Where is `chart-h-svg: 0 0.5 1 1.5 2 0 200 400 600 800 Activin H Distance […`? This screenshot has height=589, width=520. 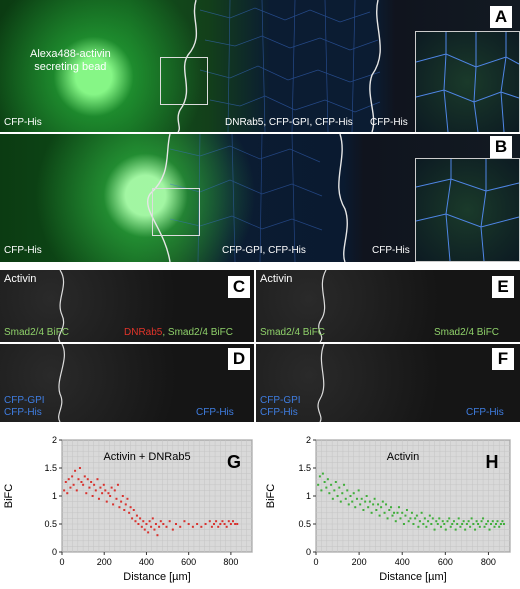 chart-h-svg: 0 0.5 1 1.5 2 0 200 400 600 800 Activin H Distance [… is located at coordinates (388, 509).